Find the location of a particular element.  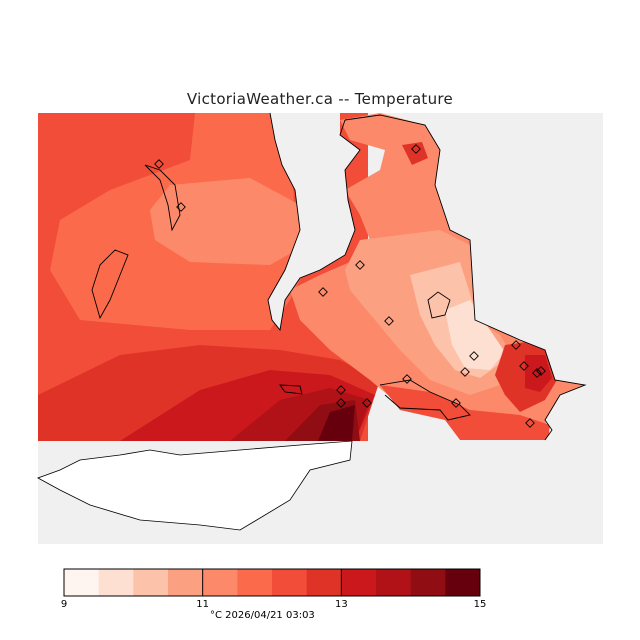

map-title: VictoriaWeather.ca -- Temperature is located at coordinates (320, 99).